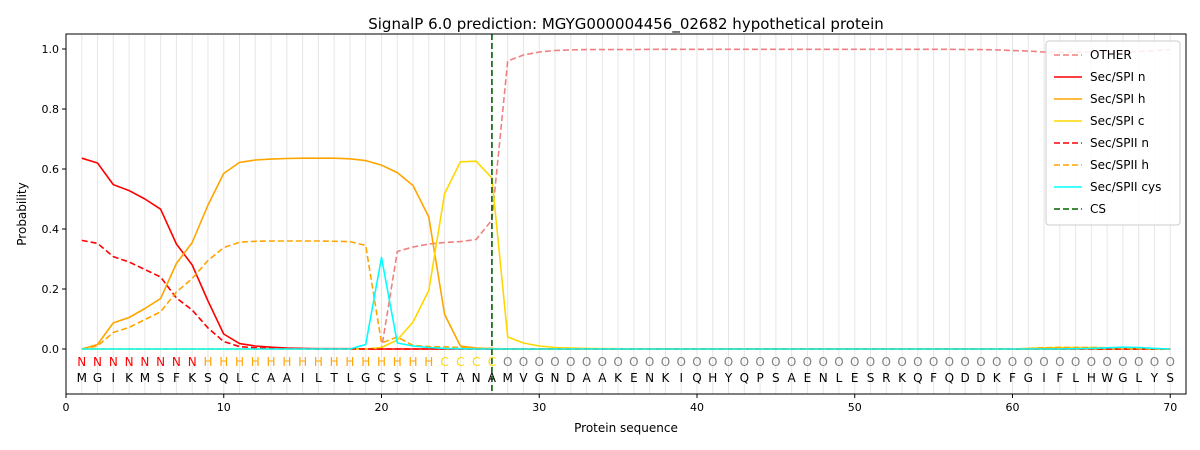 Image resolution: width=1200 pixels, height=450 pixels. Describe the element at coordinates (523, 378) in the screenshot. I see `sequence-residue: V` at that location.